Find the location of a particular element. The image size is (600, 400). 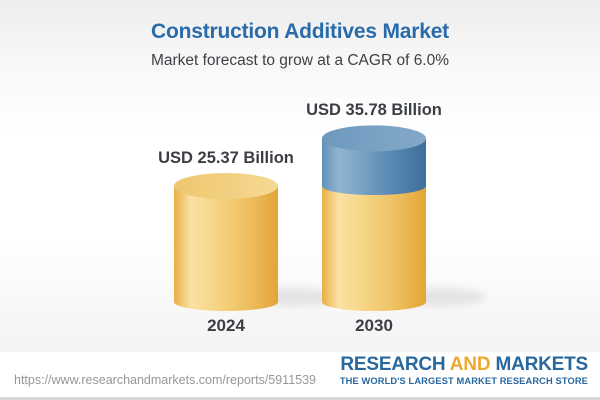

axis-label-2024: 2024 is located at coordinates (226, 325).